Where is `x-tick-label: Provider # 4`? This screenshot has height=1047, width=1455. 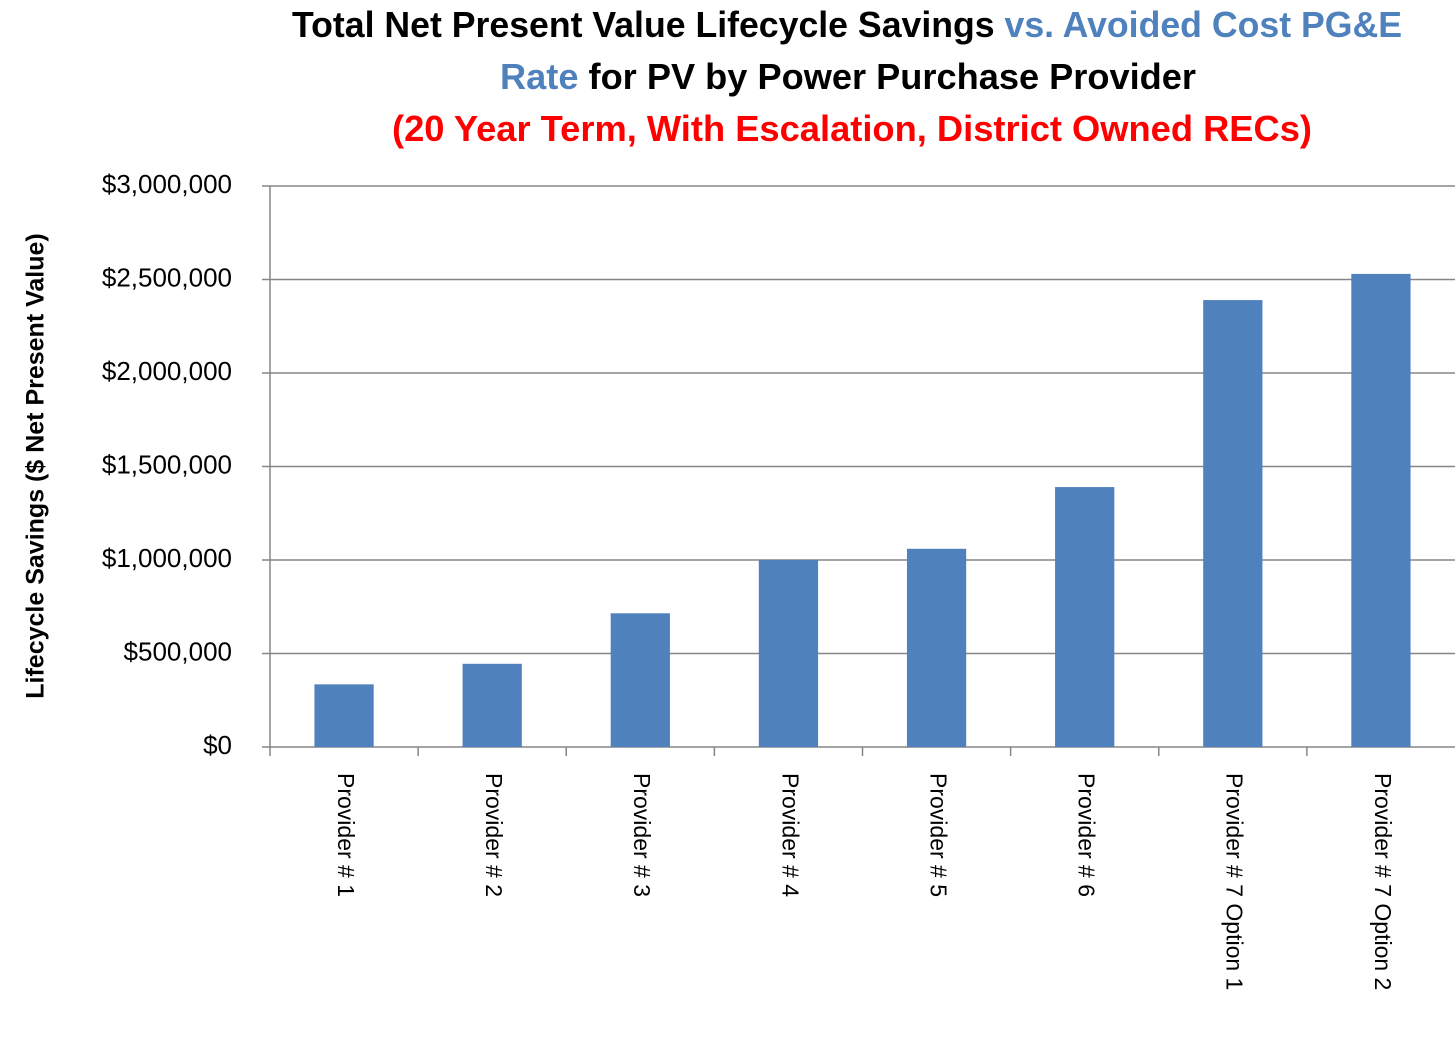 x-tick-label: Provider # 4 is located at coordinates (790, 835).